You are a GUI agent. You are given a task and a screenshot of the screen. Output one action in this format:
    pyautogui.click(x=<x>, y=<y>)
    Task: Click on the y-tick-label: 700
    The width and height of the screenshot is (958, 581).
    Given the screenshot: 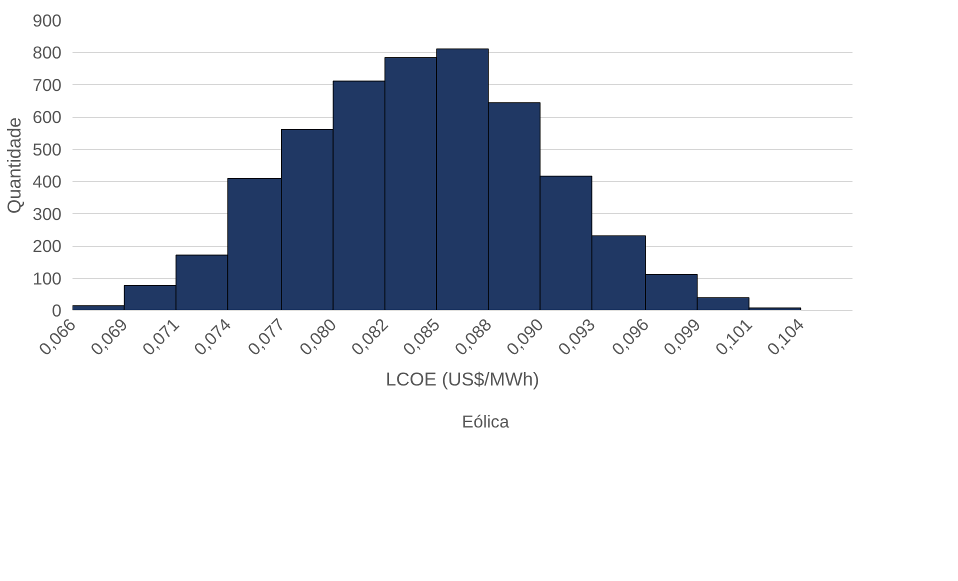 What is the action you would take?
    pyautogui.click(x=47, y=84)
    